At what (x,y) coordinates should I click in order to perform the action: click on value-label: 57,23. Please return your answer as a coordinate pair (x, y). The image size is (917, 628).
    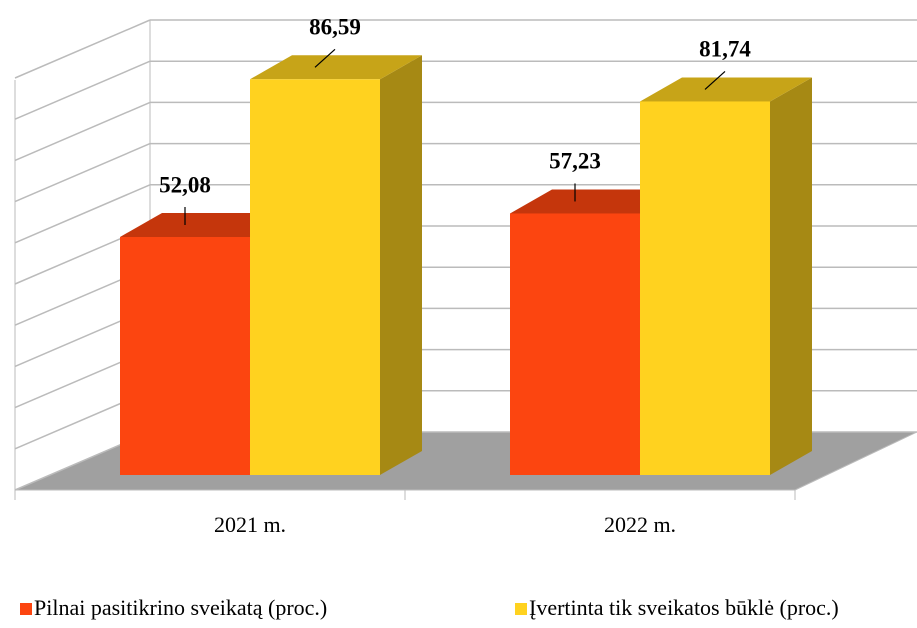
    Looking at the image, I should click on (575, 161).